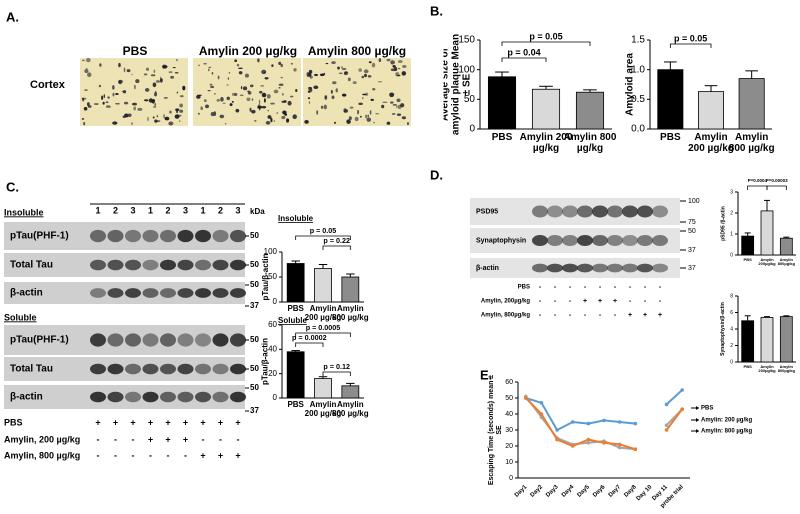  What do you see at coordinates (135, 50) in the screenshot?
I see `column-header: PBS` at bounding box center [135, 50].